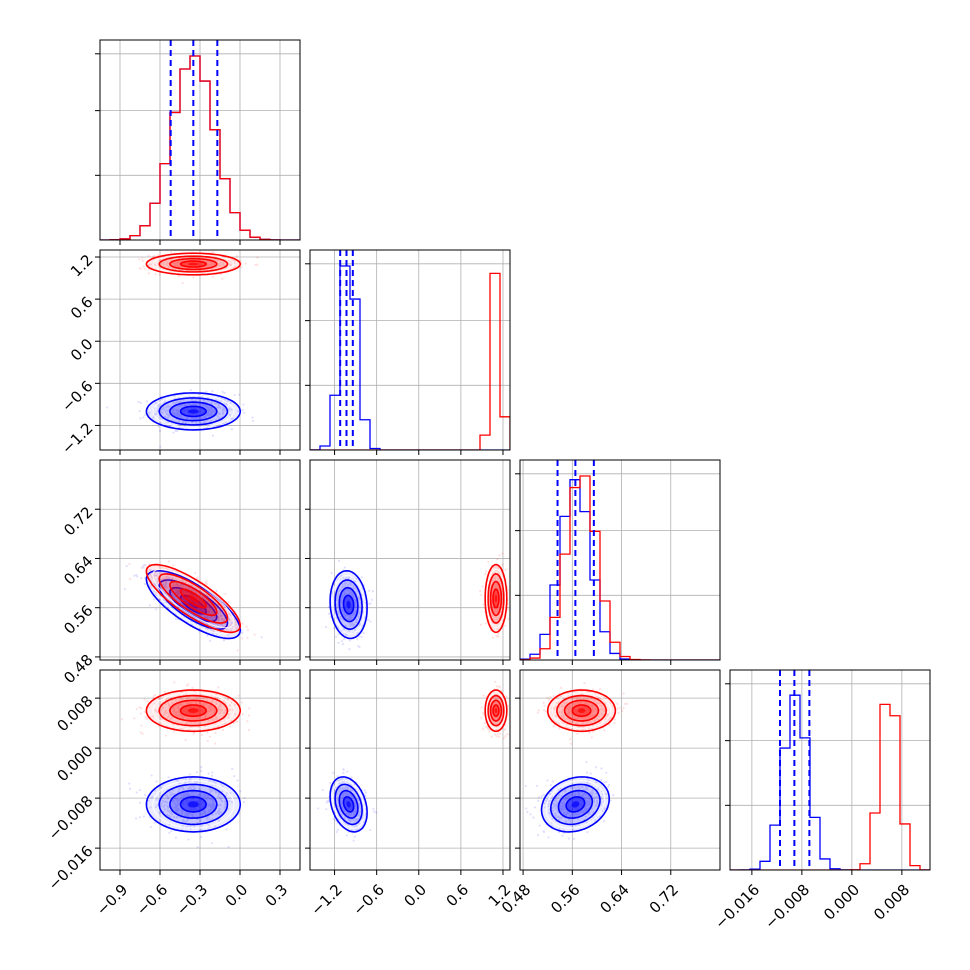 This screenshot has height=970, width=970. I want to click on x-tick-label: 0.64, so click(615, 899).